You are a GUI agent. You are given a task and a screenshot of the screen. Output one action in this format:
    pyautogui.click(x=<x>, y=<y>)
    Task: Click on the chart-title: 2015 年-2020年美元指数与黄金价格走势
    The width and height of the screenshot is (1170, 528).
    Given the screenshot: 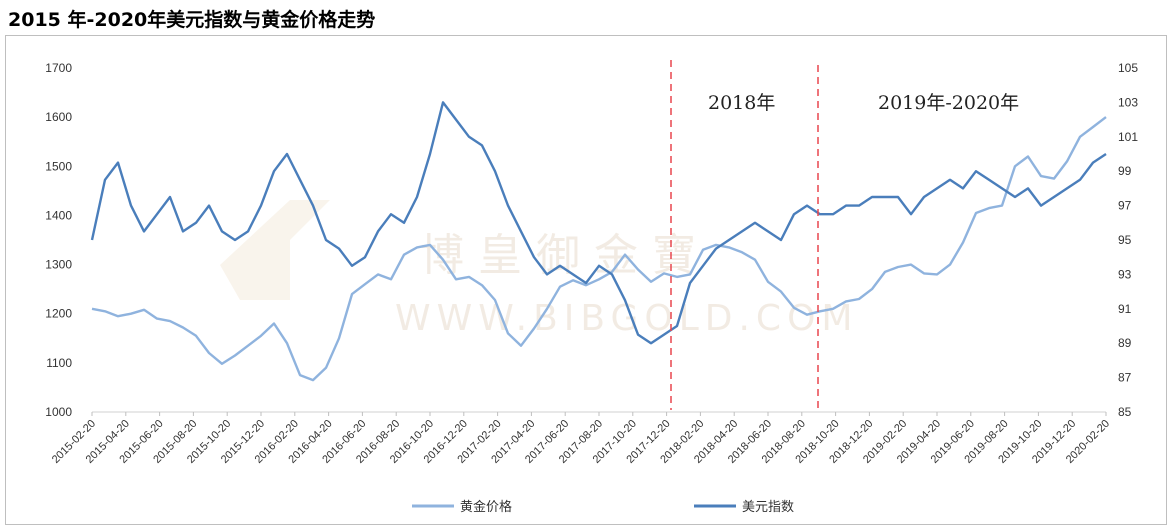 What is the action you would take?
    pyautogui.click(x=192, y=20)
    